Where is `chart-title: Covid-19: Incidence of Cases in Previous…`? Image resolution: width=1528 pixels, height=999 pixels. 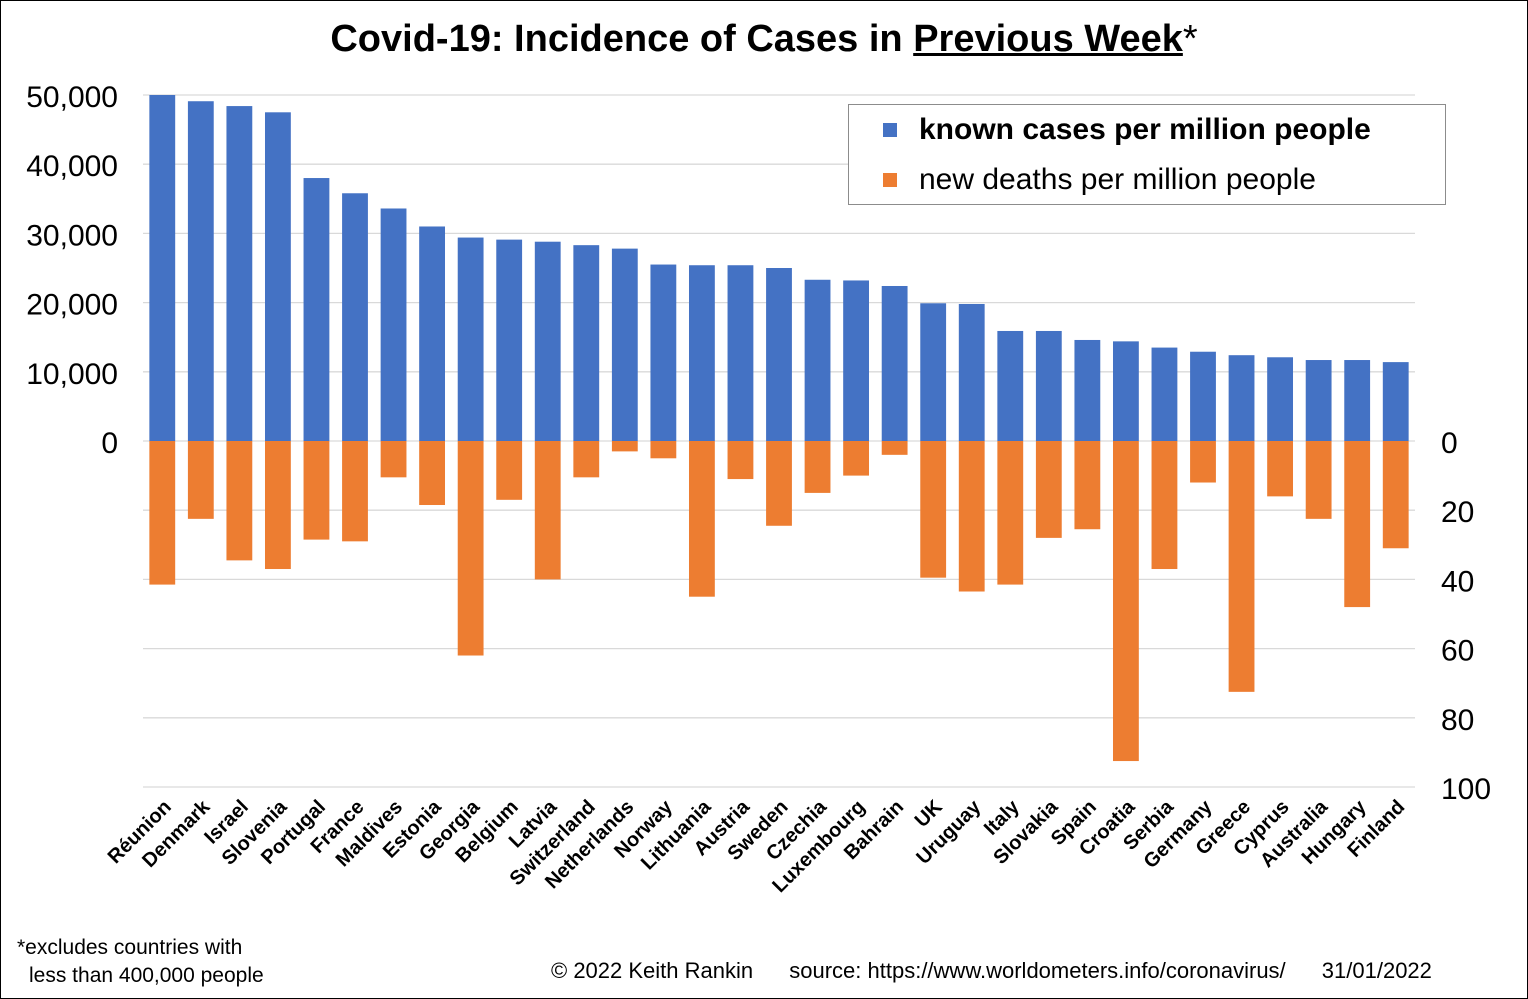 chart-title: Covid-19: Incidence of Cases in Previous… is located at coordinates (764, 39).